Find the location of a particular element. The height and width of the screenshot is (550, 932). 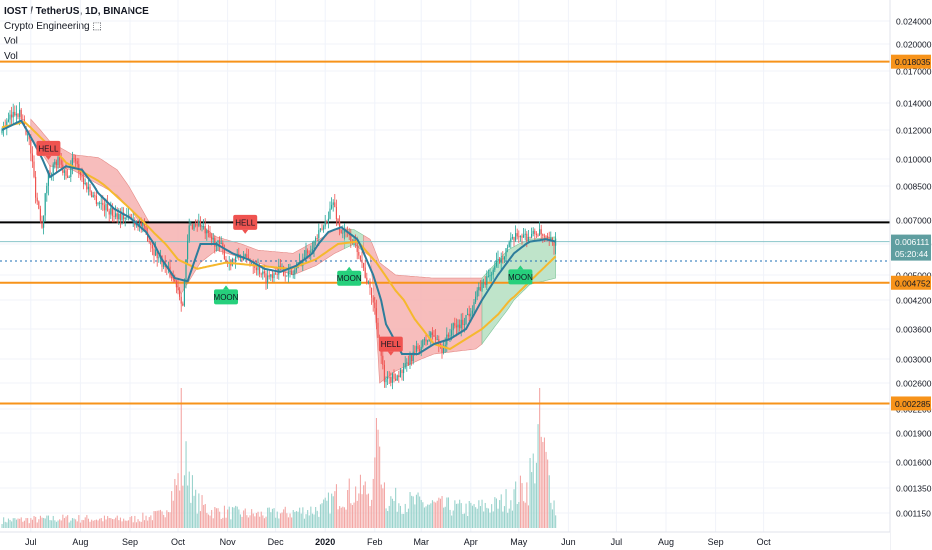

symbol-title: IOST / TetherUS, 1D, BINANCE is located at coordinates (76, 11).